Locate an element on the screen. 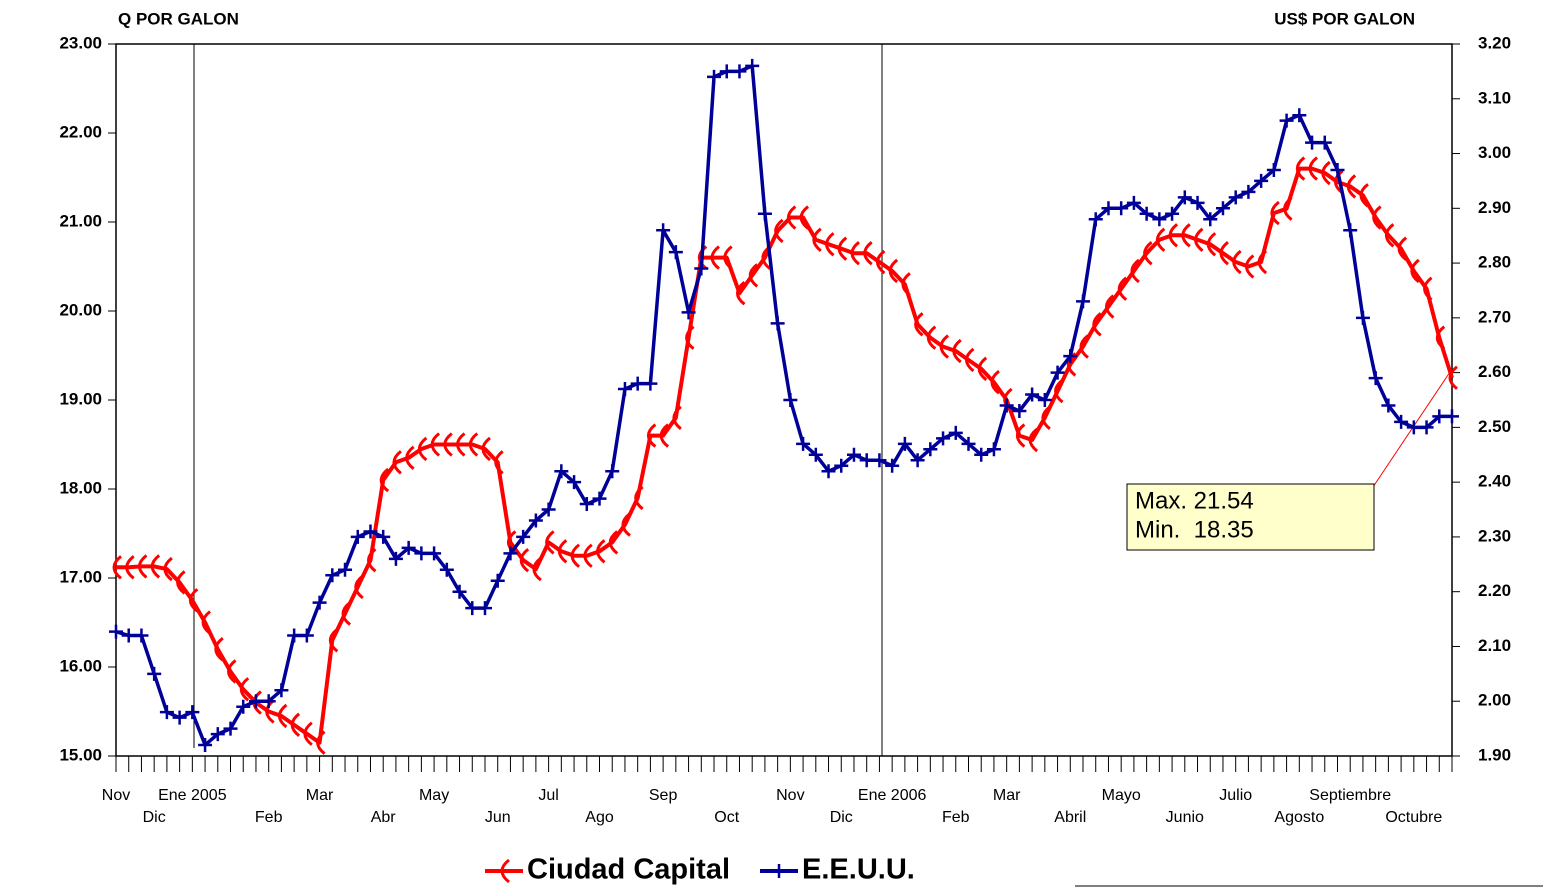 The height and width of the screenshot is (891, 1543). y-tick-label: 15.00 is located at coordinates (80, 754).